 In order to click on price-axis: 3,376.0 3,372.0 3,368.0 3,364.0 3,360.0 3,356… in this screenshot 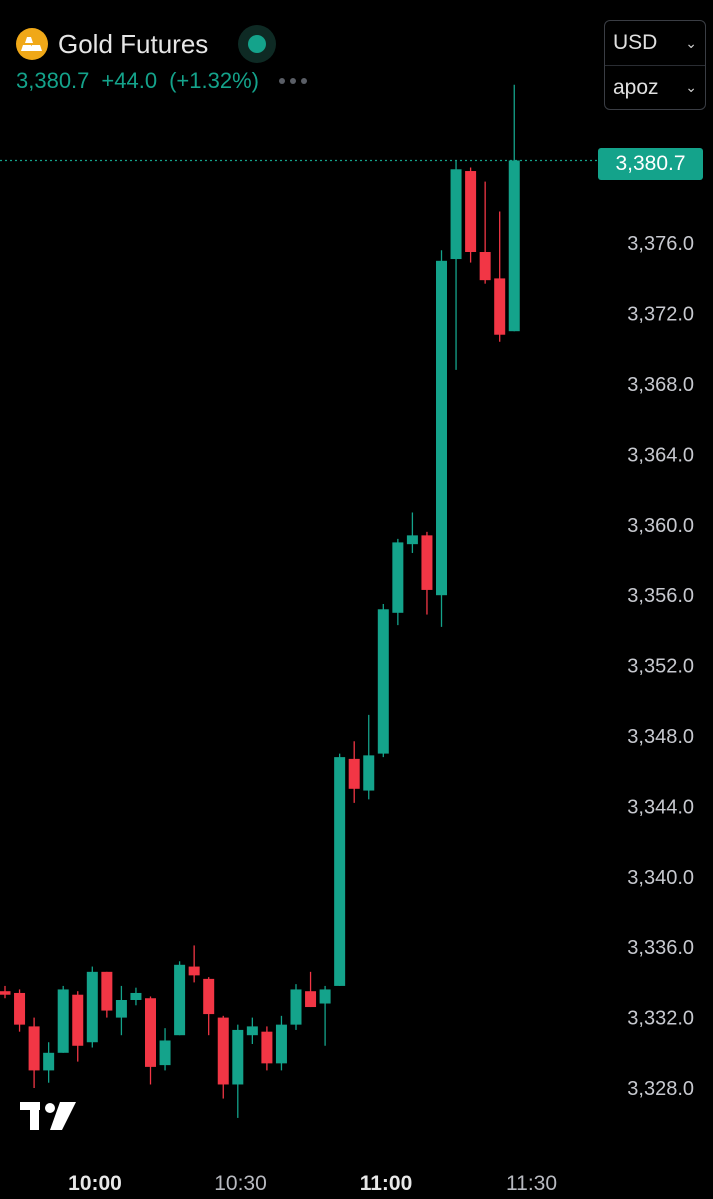, I will do `click(660, 666)`.